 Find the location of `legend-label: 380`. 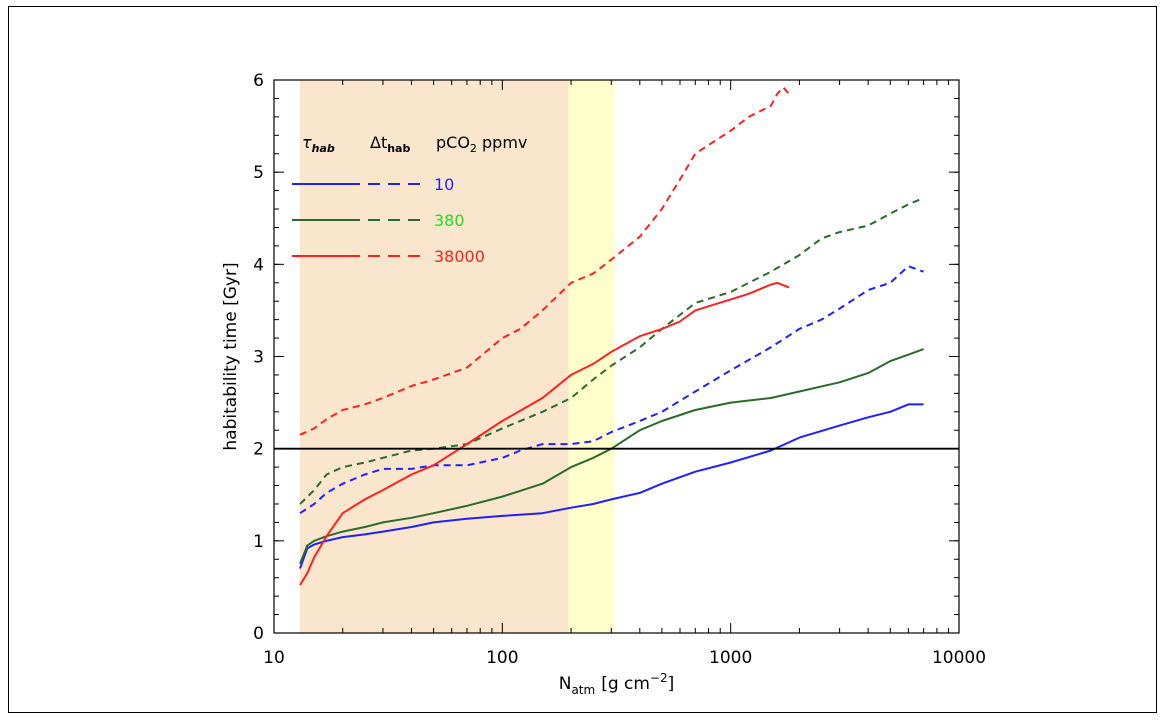

legend-label: 380 is located at coordinates (449, 220).